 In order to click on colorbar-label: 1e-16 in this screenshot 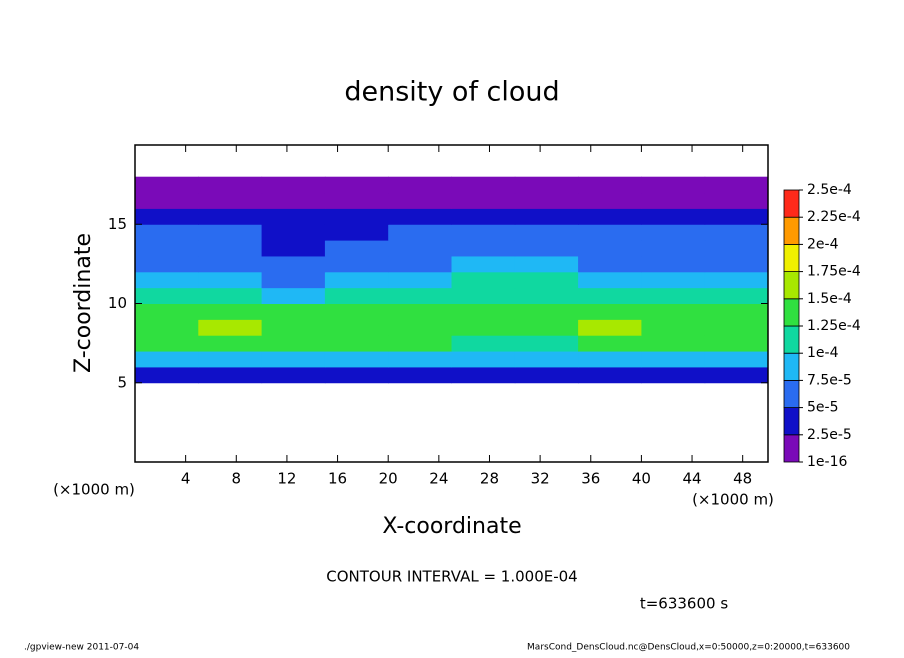, I will do `click(827, 462)`.